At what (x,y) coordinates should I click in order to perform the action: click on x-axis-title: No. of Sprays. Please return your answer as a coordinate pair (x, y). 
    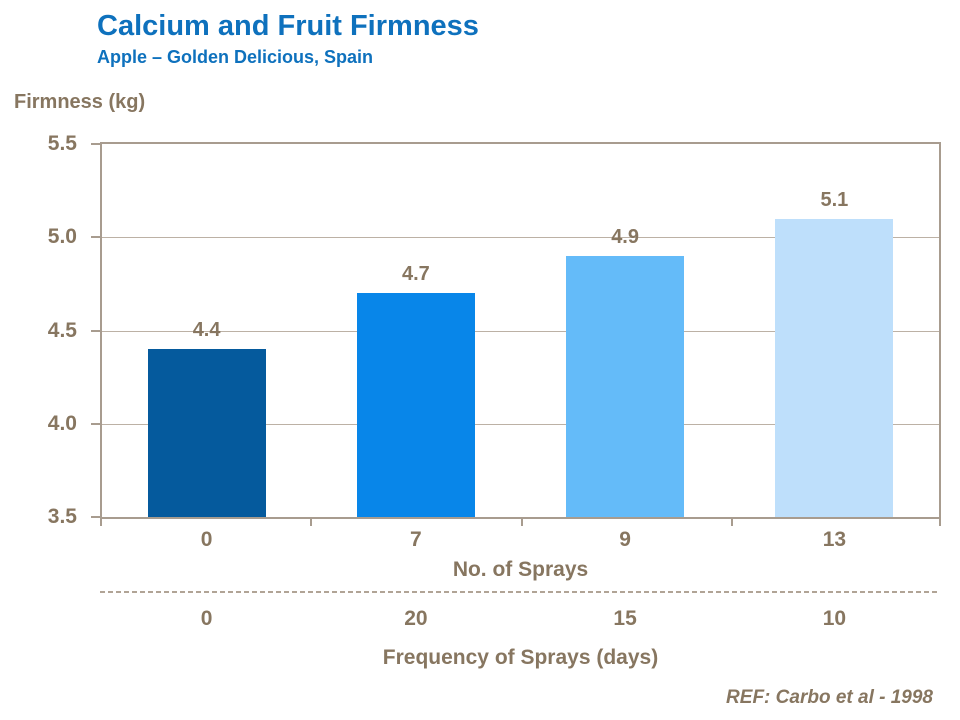
    Looking at the image, I should click on (520, 569).